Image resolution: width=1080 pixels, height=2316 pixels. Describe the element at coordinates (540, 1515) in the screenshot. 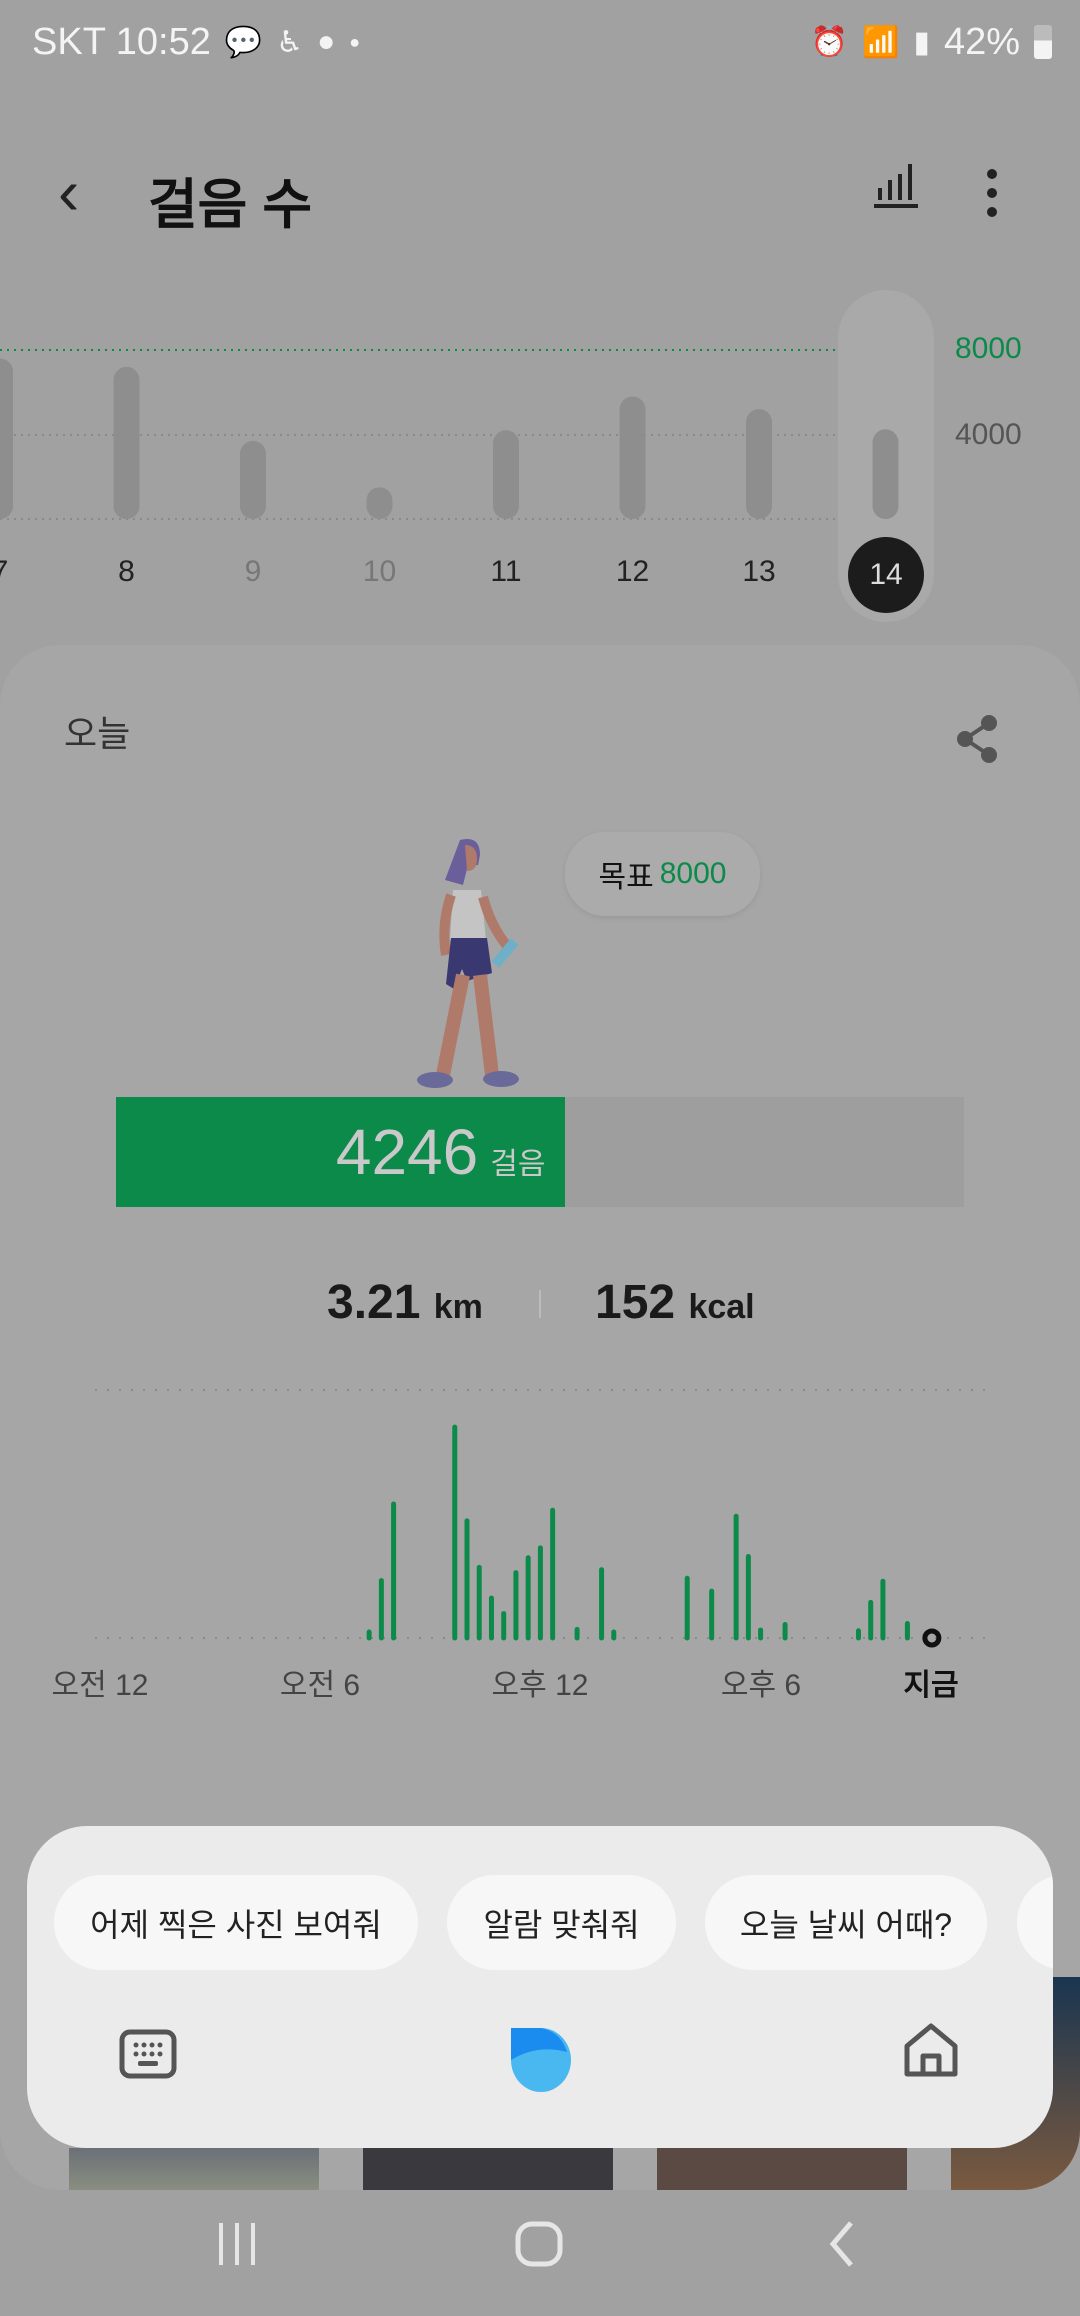

I see `hourly-steps-chart` at that location.